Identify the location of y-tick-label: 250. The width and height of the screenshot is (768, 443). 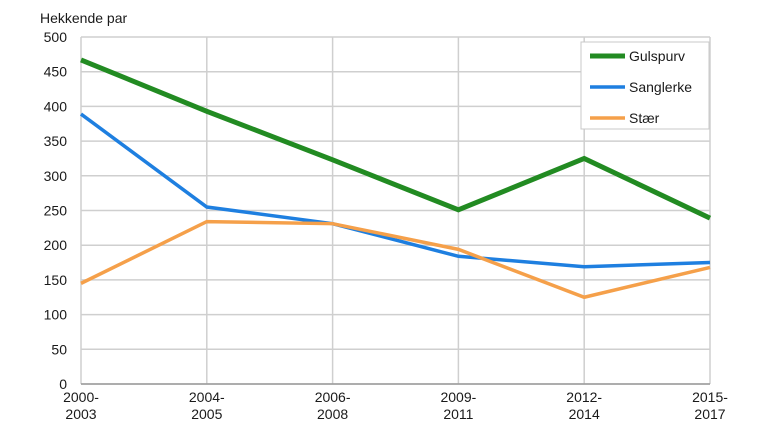
(56, 211).